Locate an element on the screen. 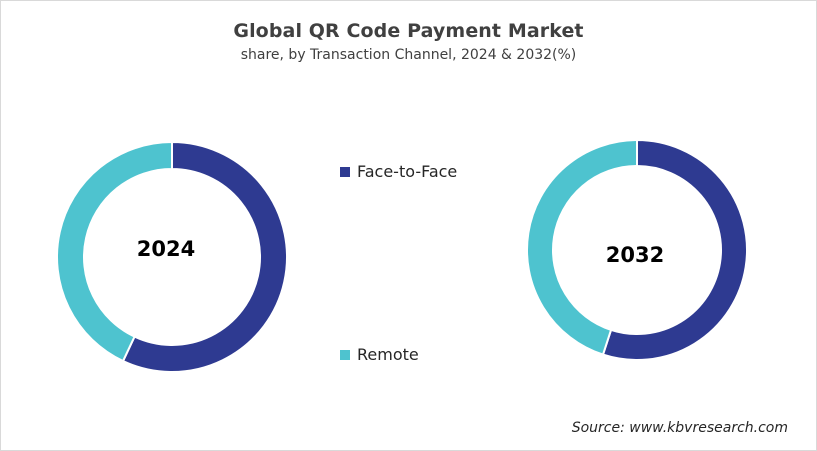  source-credit: Source: www.kbvresearch.com is located at coordinates (679, 428).